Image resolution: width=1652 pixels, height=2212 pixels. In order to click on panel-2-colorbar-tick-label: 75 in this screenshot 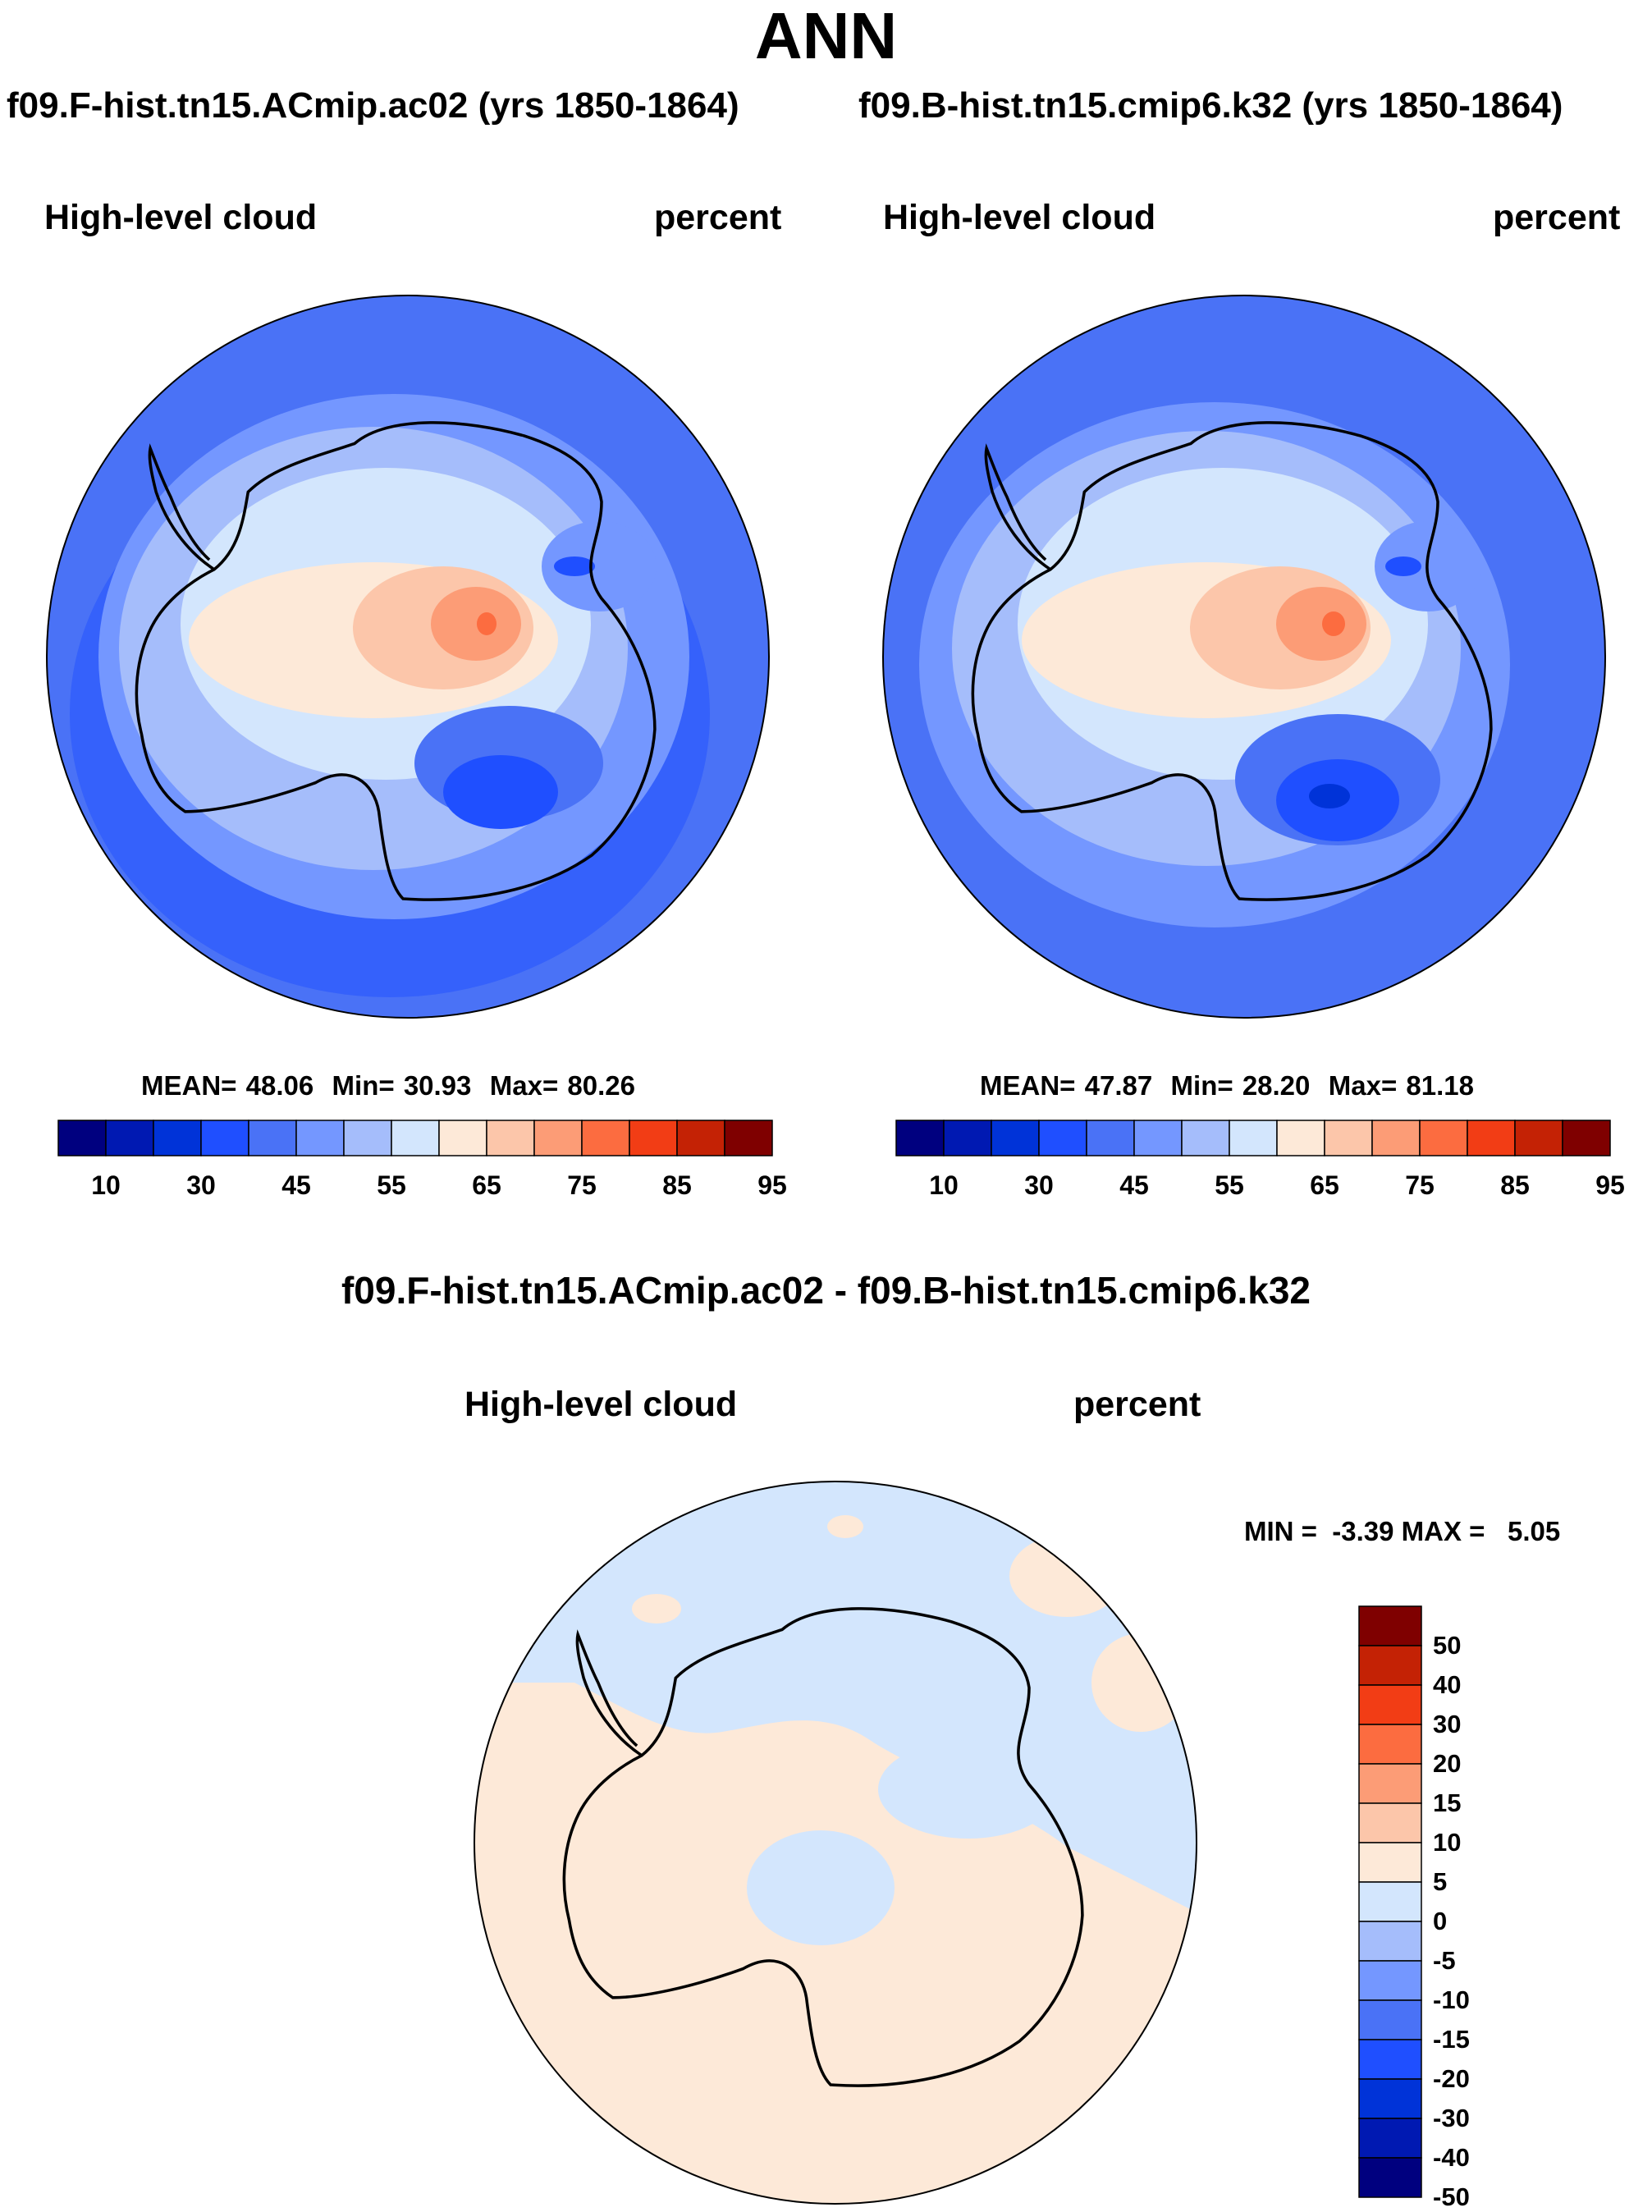, I will do `click(1420, 1185)`.